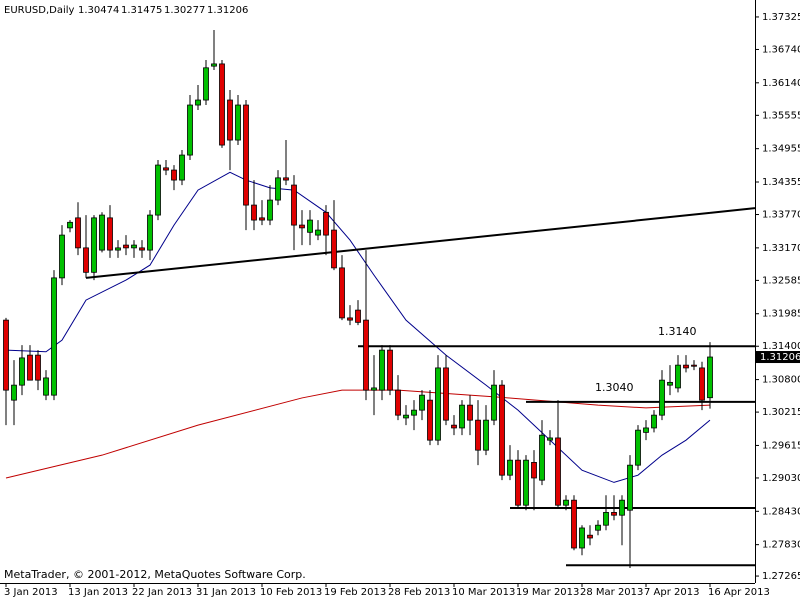 This screenshot has width=800, height=600. I want to click on y-tick-label: 1.36140, so click(781, 83).